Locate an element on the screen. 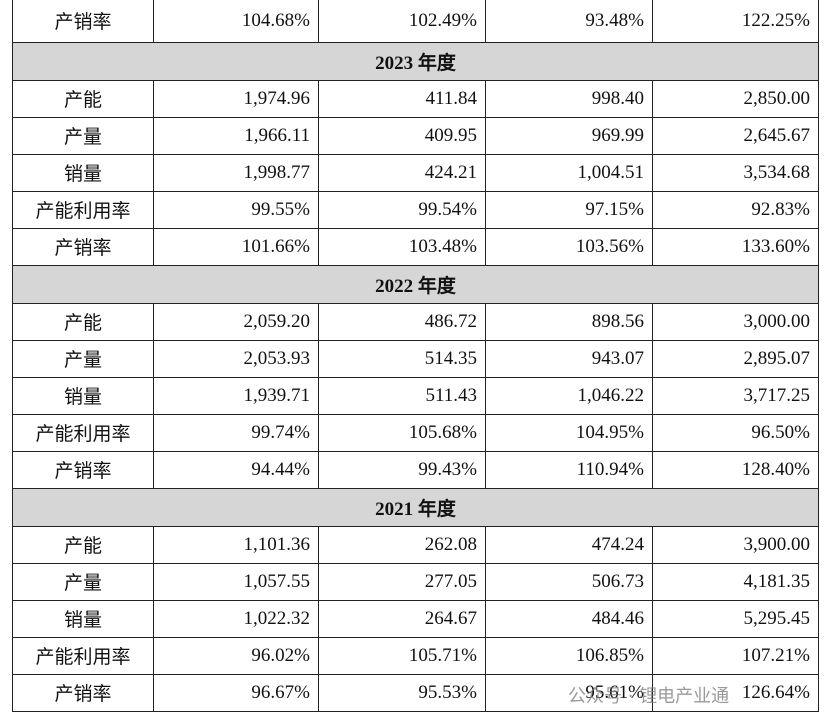  table-row: 产销率 104.68% 102.49% 93.48% 122.25% is located at coordinates (415, 21).